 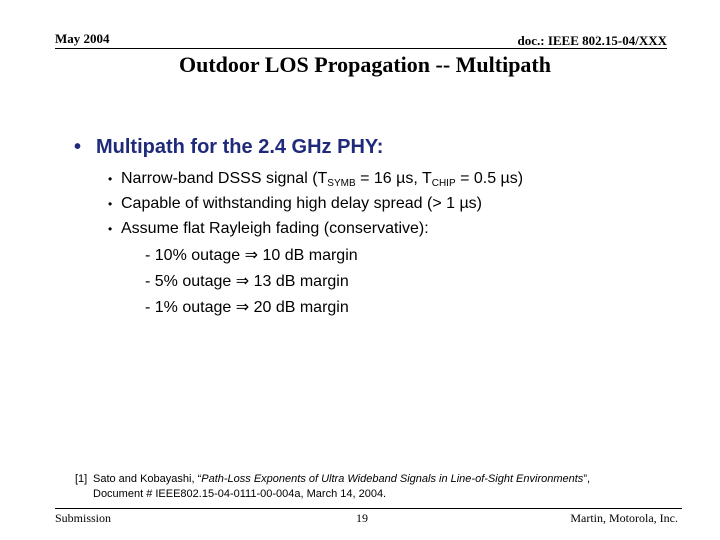 I want to click on page-number: 19, so click(x=362, y=518).